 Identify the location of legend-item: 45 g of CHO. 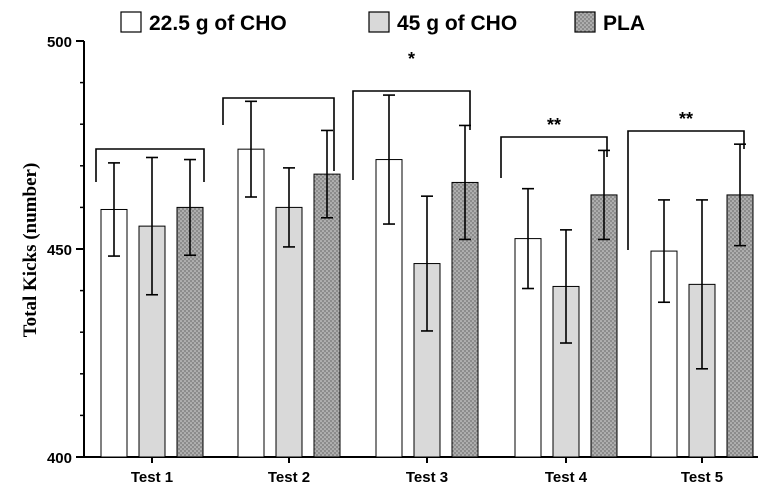
(442, 23).